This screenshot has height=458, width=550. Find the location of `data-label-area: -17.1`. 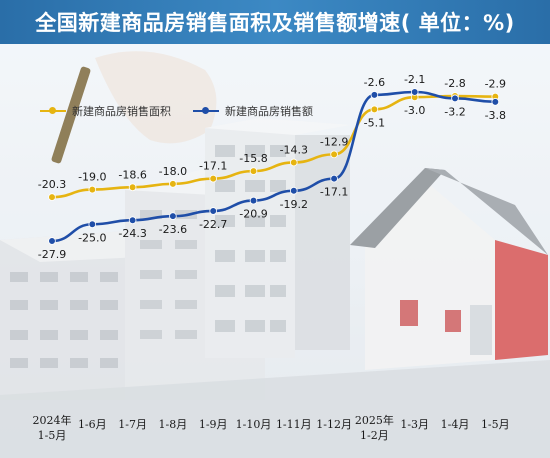

data-label-area: -17.1 is located at coordinates (213, 166).